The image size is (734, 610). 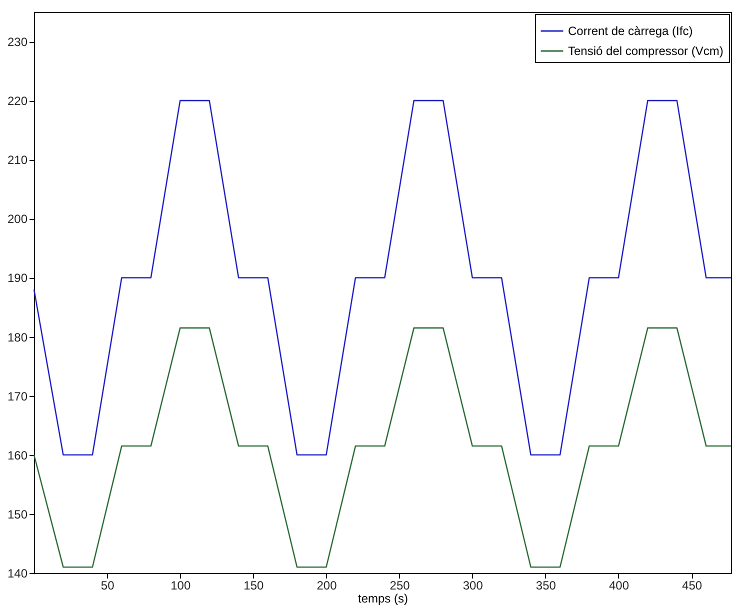 What do you see at coordinates (17, 278) in the screenshot?
I see `y-tick-label: 190` at bounding box center [17, 278].